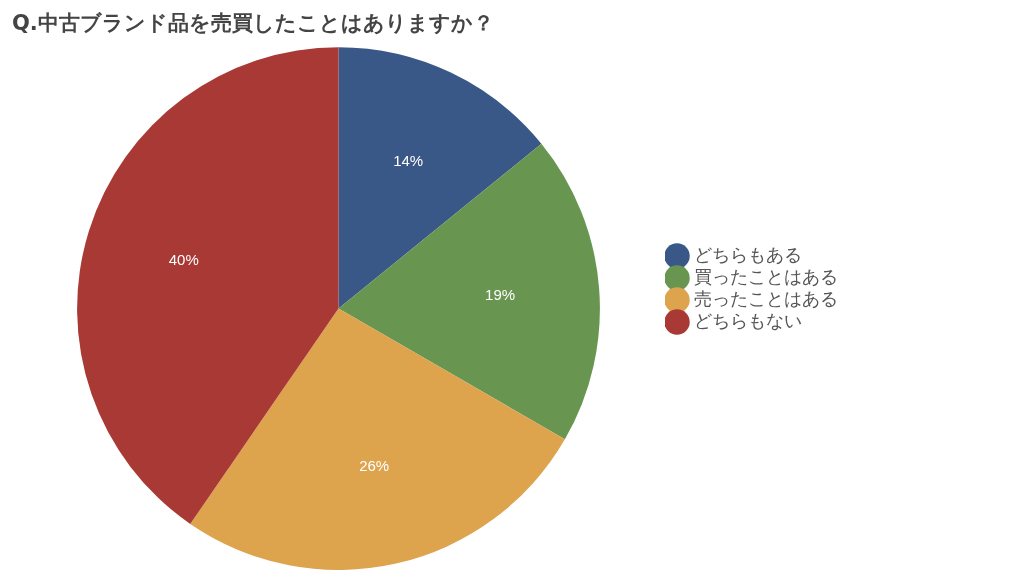  I want to click on data-label: 19%, so click(500, 294).